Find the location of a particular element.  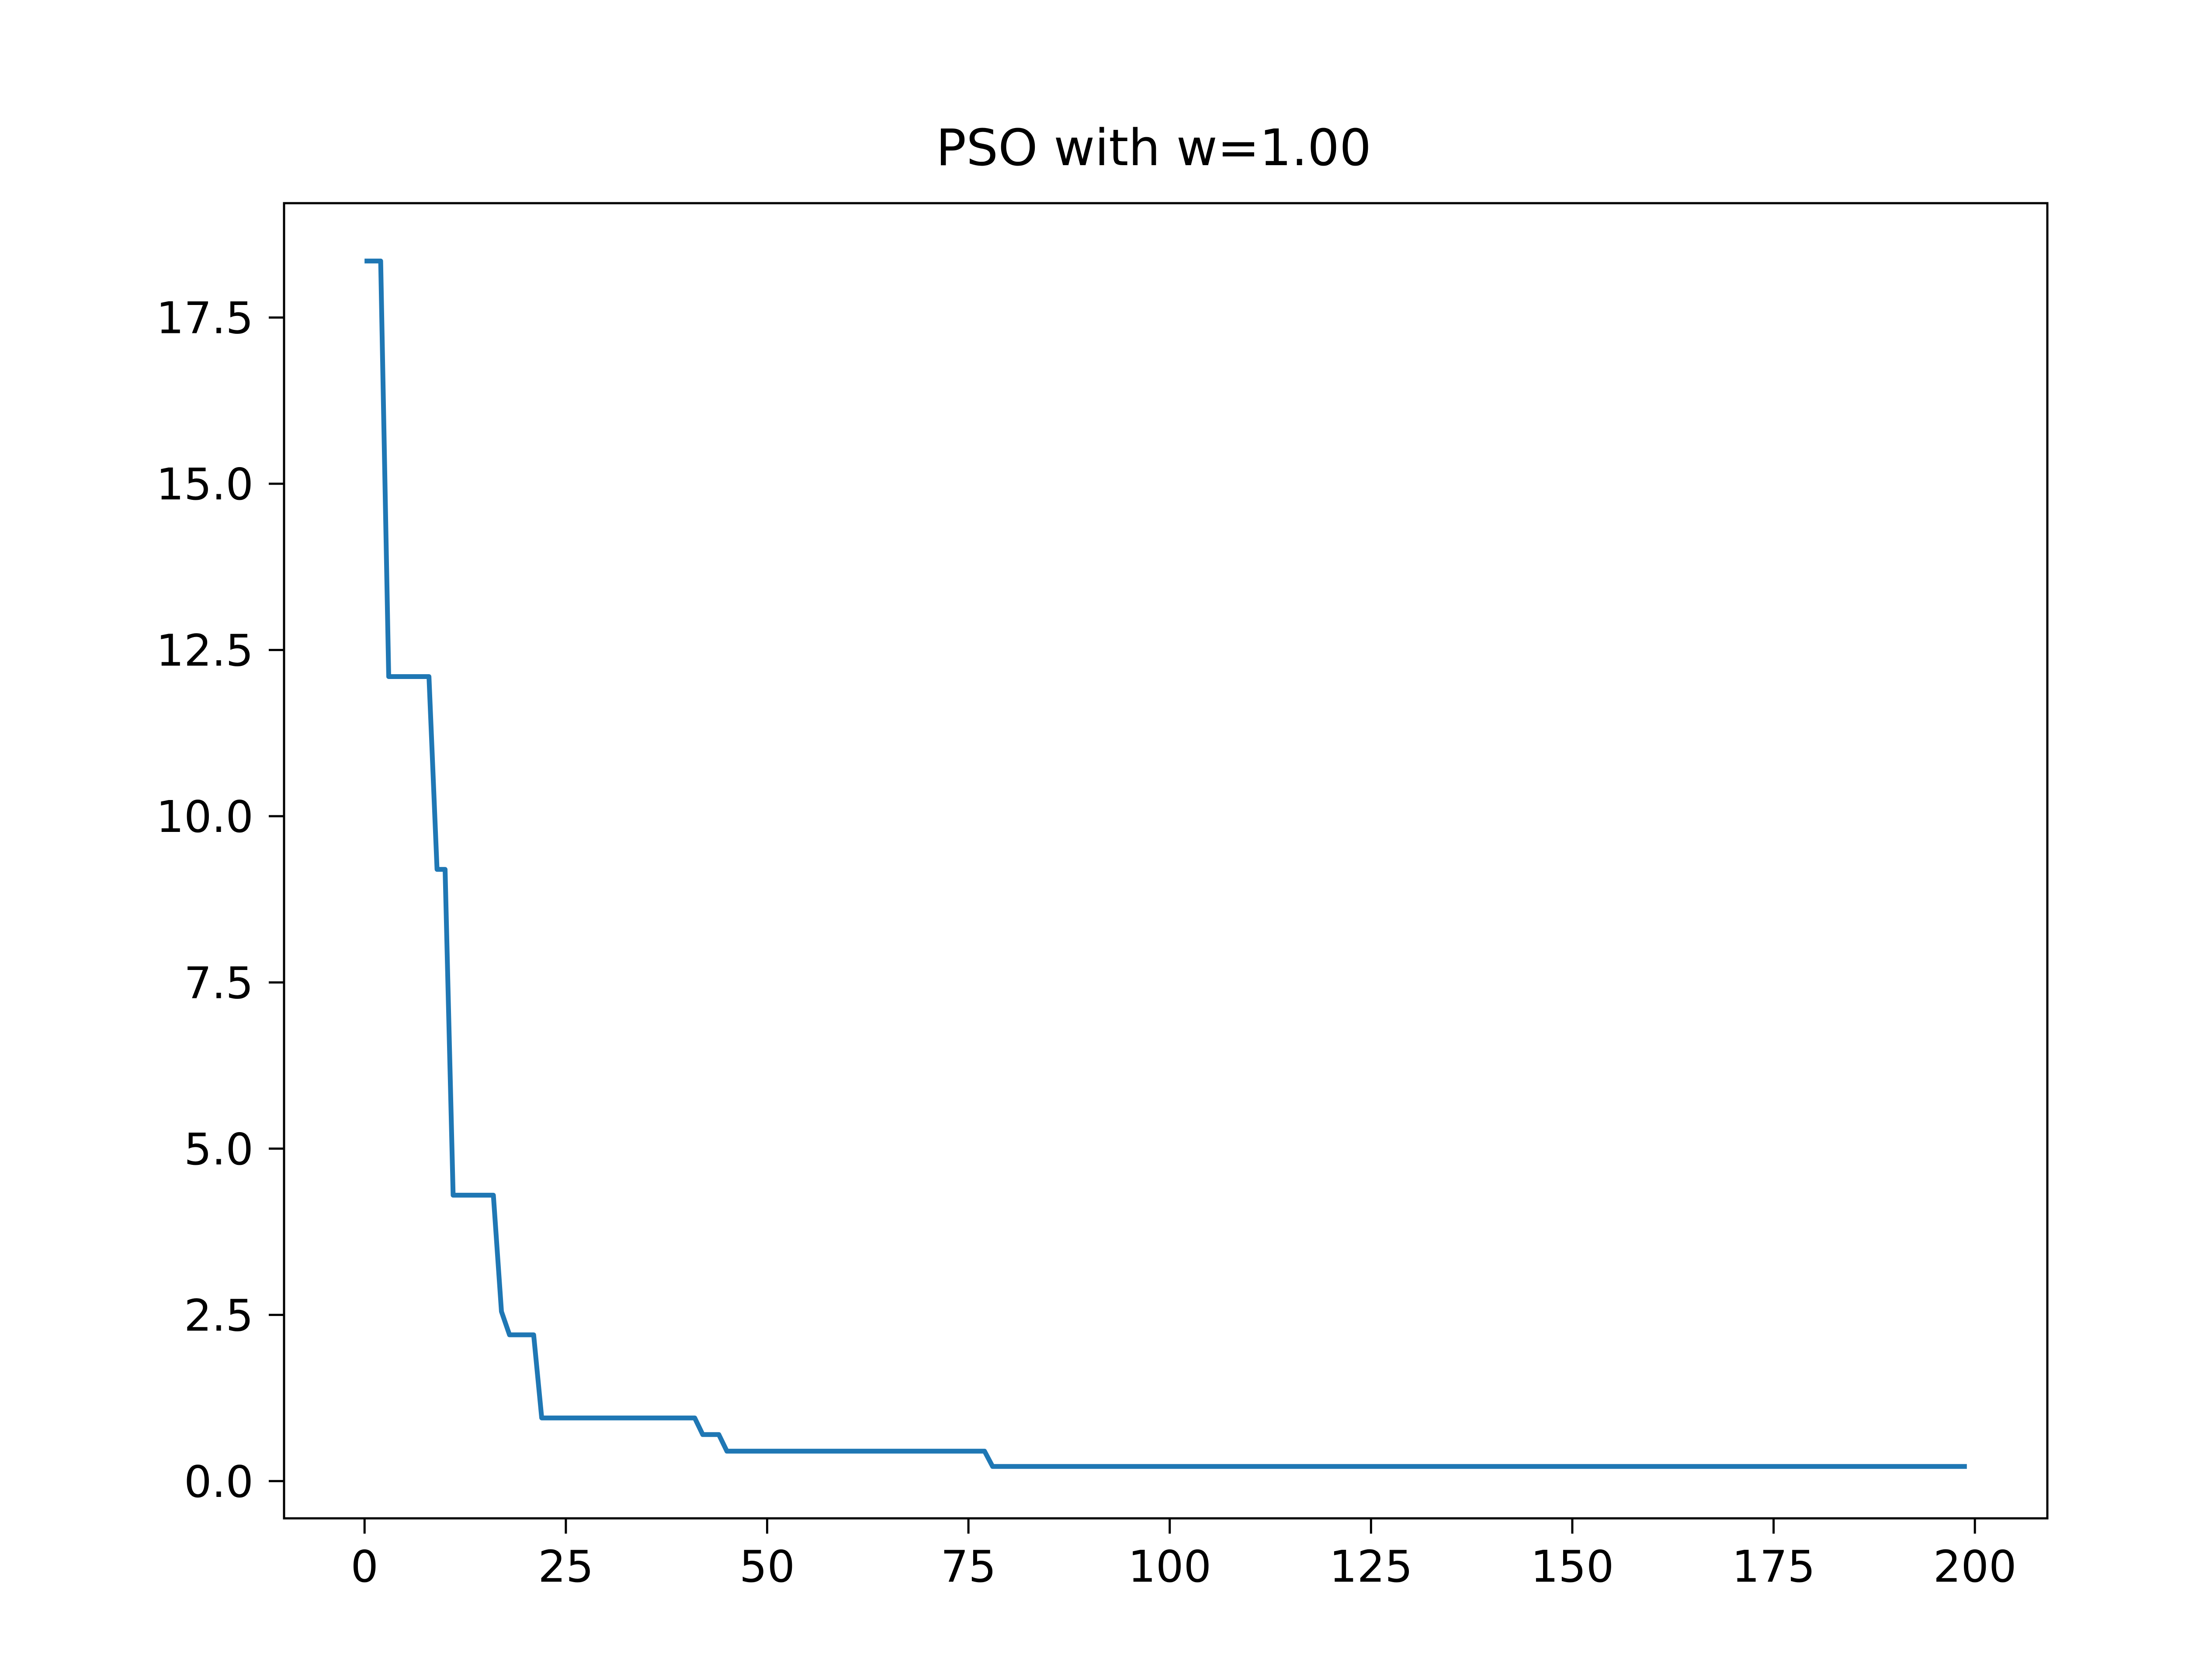

x-tick-label: 125 is located at coordinates (1371, 1567).